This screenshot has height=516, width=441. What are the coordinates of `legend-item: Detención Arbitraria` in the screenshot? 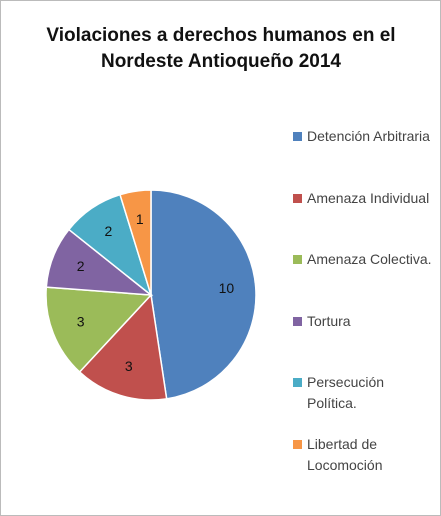 It's located at (362, 136).